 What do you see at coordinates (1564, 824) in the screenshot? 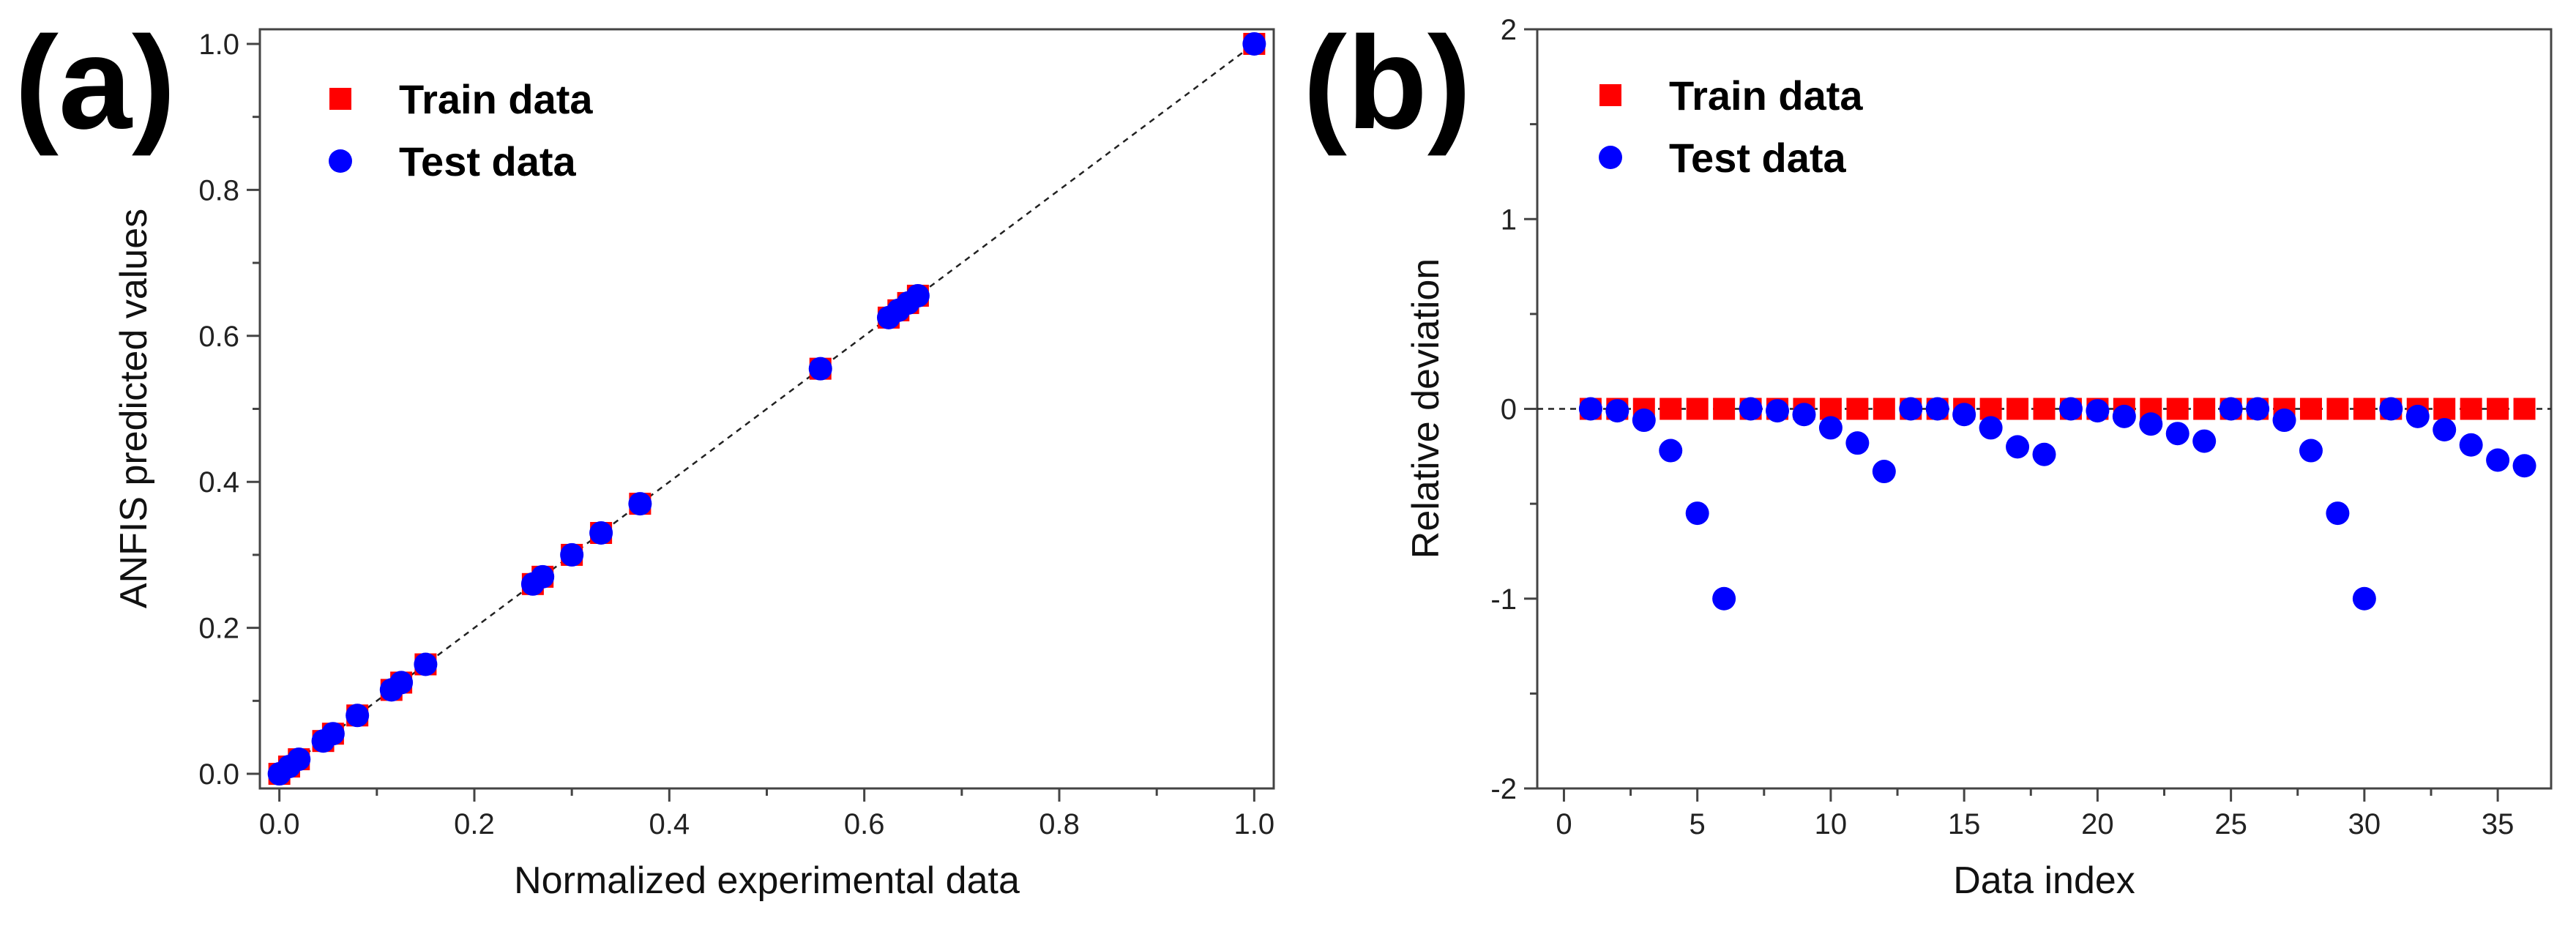
I see `x-tick-label: 0` at bounding box center [1564, 824].